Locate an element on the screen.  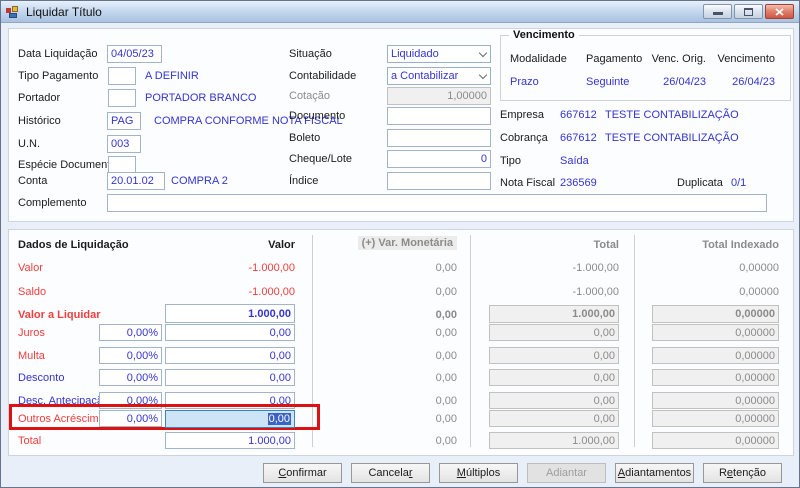
contabilidade-dropdown: a Contabilizar is located at coordinates (439, 76).